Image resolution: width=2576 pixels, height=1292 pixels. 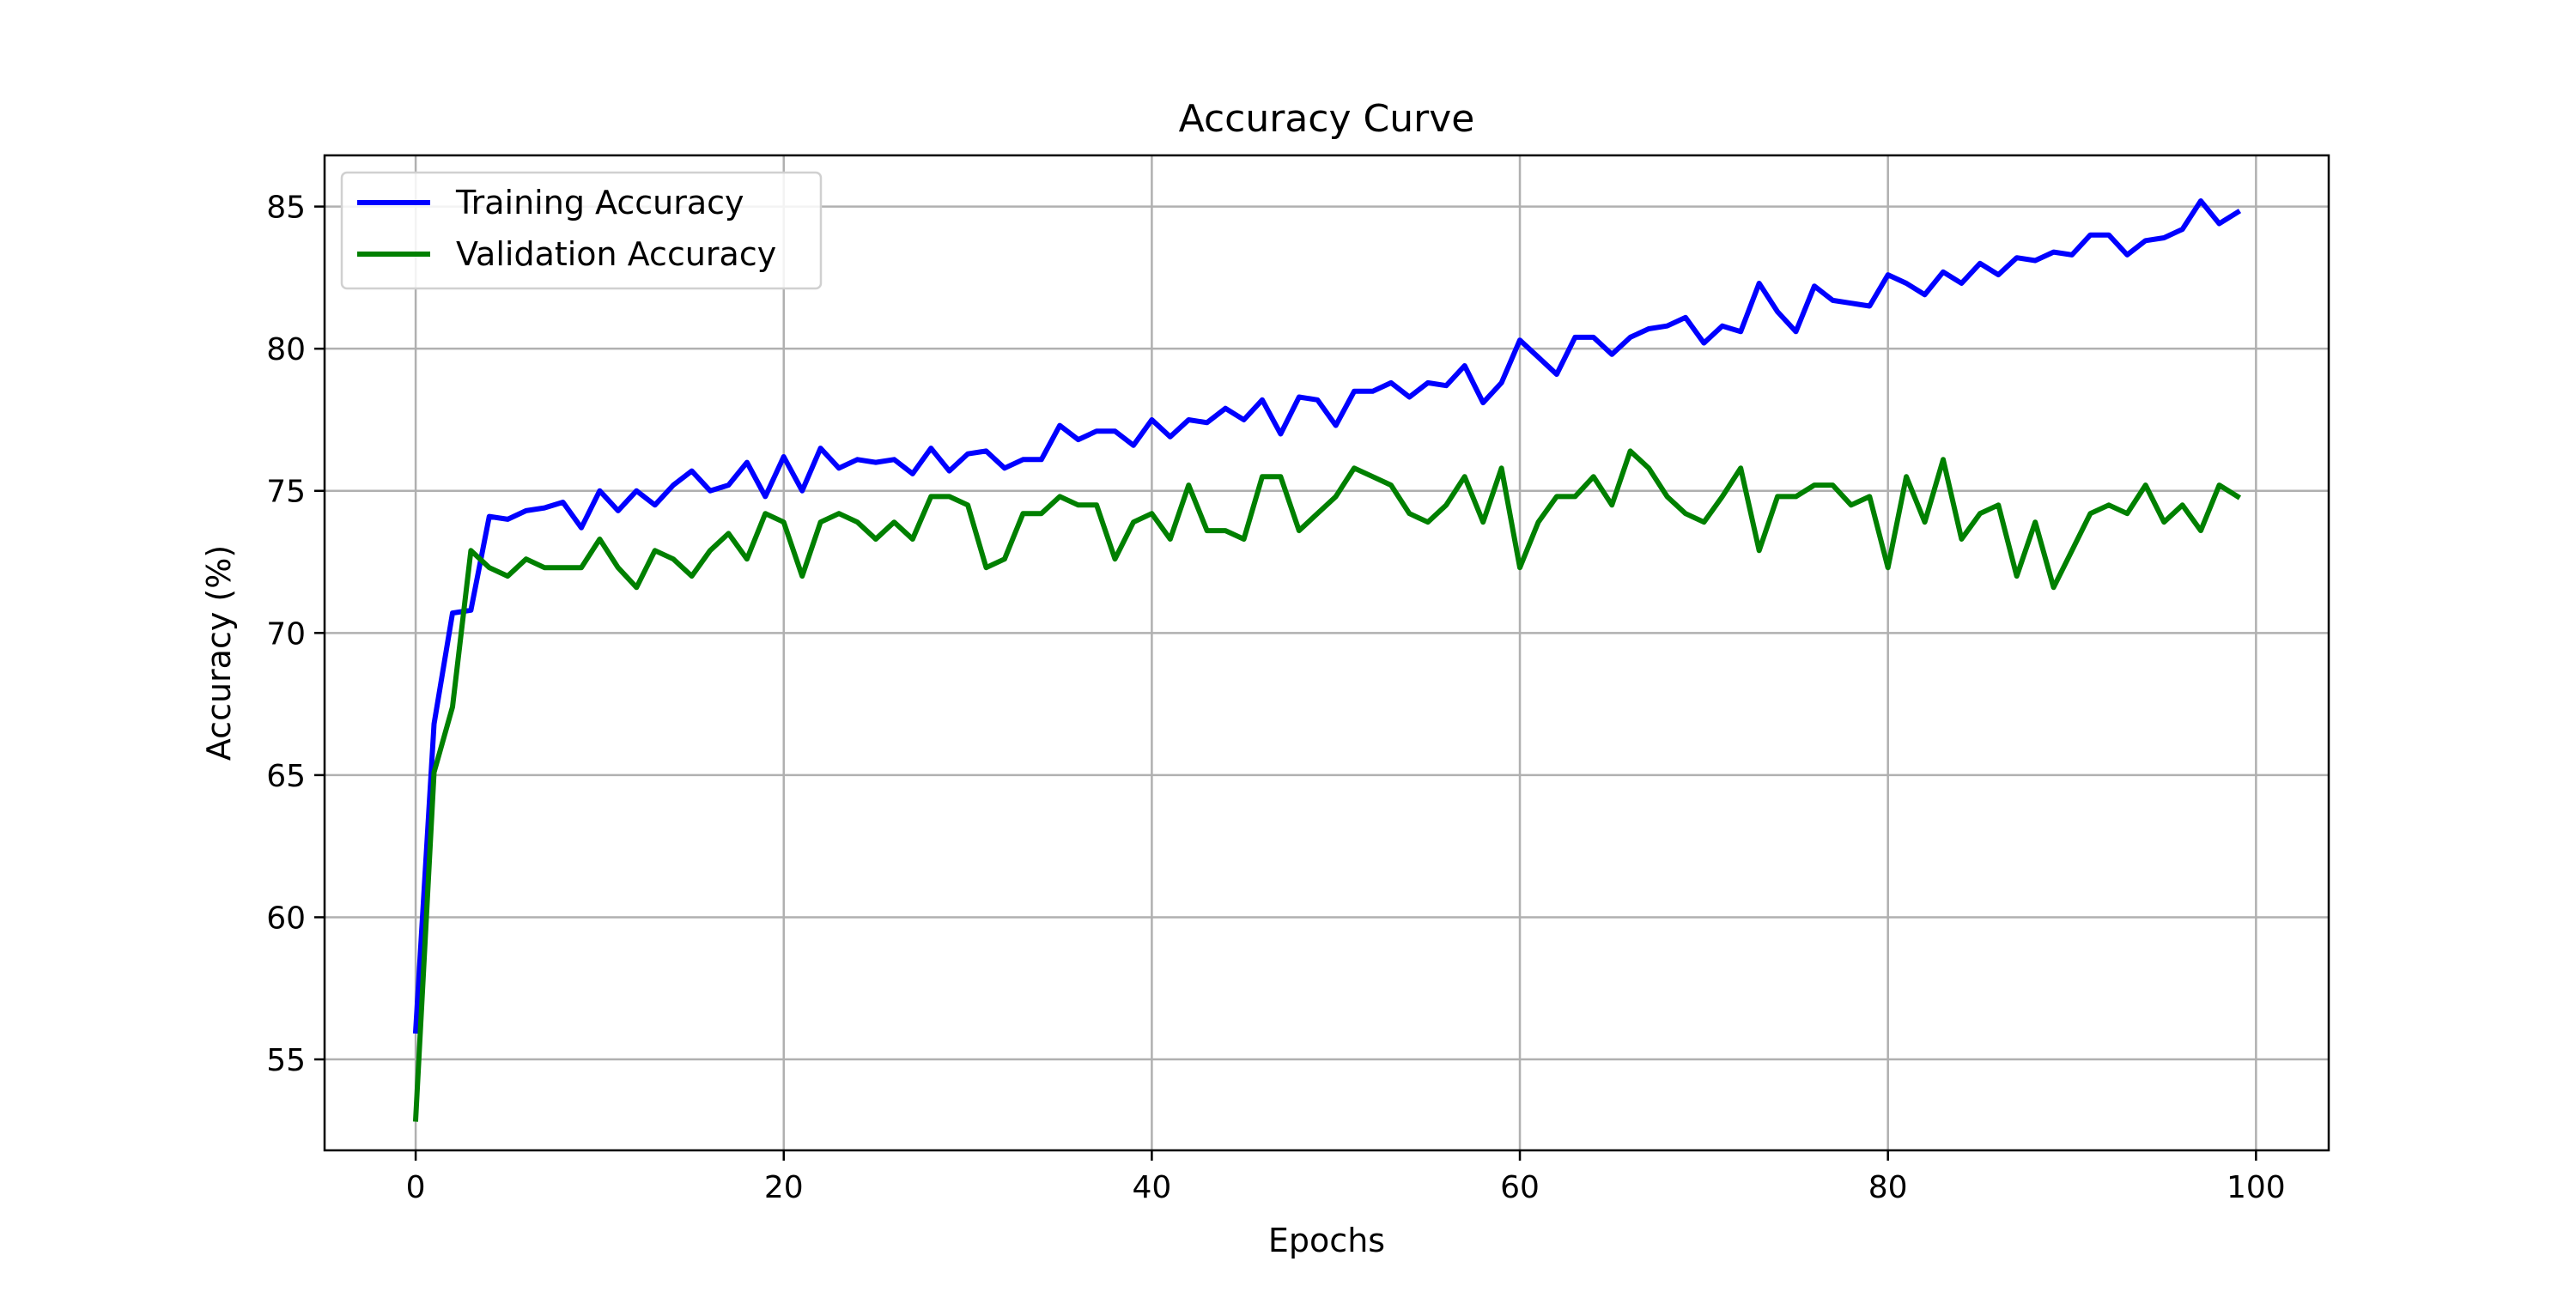 What do you see at coordinates (1888, 1187) in the screenshot?
I see `x-tick-label: 80` at bounding box center [1888, 1187].